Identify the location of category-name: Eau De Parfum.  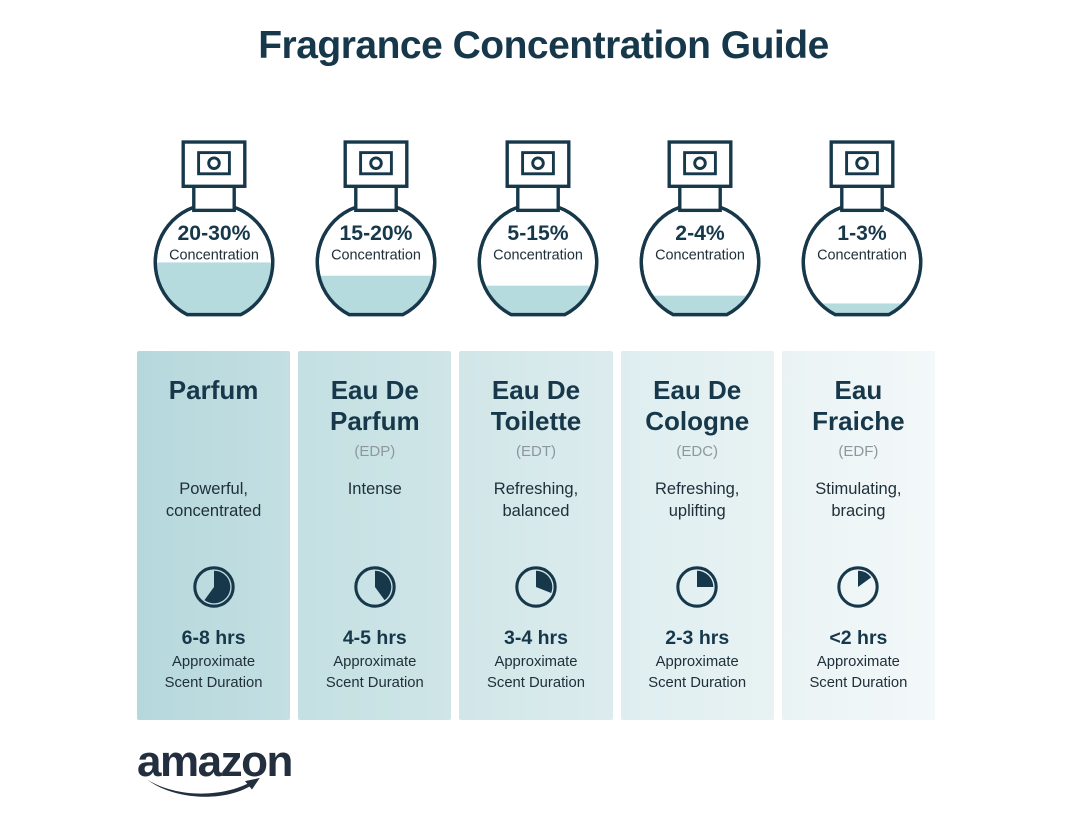
(375, 406).